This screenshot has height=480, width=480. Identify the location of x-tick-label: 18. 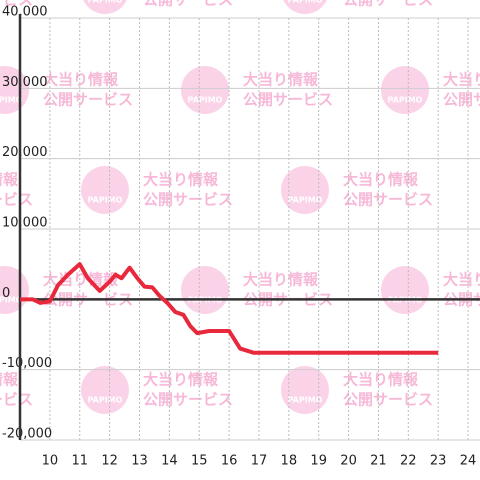
(289, 461).